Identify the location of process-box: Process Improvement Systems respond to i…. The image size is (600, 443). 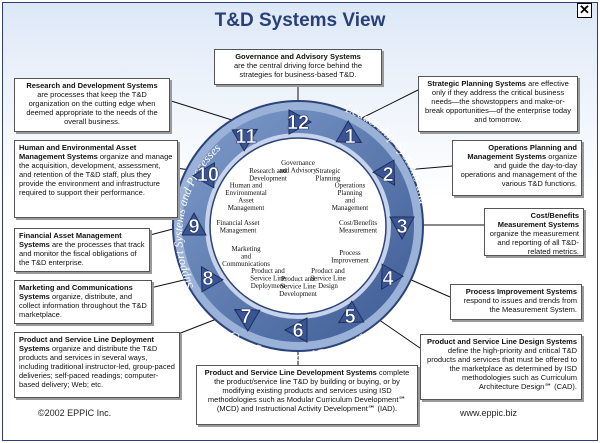
(516, 302).